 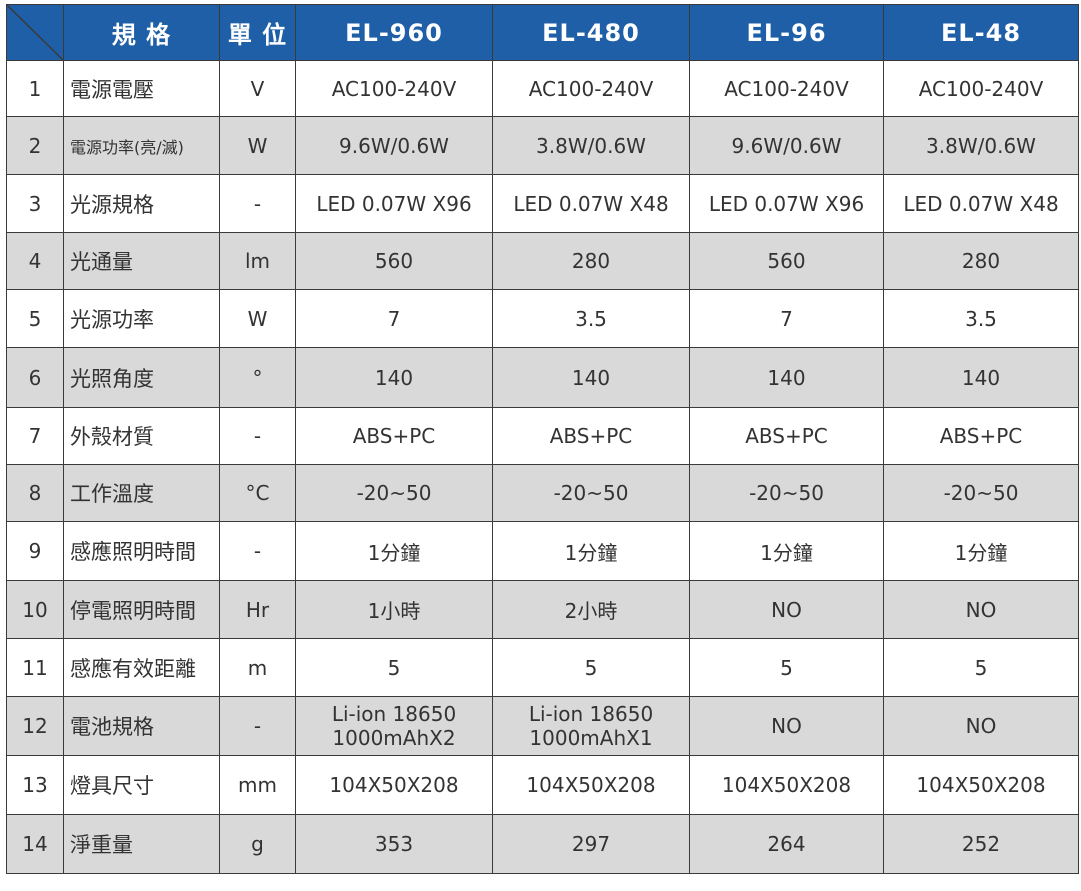 What do you see at coordinates (141, 261) in the screenshot?
I see `spec-name: 光通量` at bounding box center [141, 261].